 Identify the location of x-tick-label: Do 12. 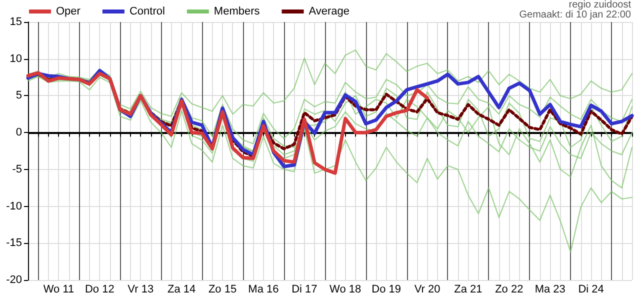
(99, 290).